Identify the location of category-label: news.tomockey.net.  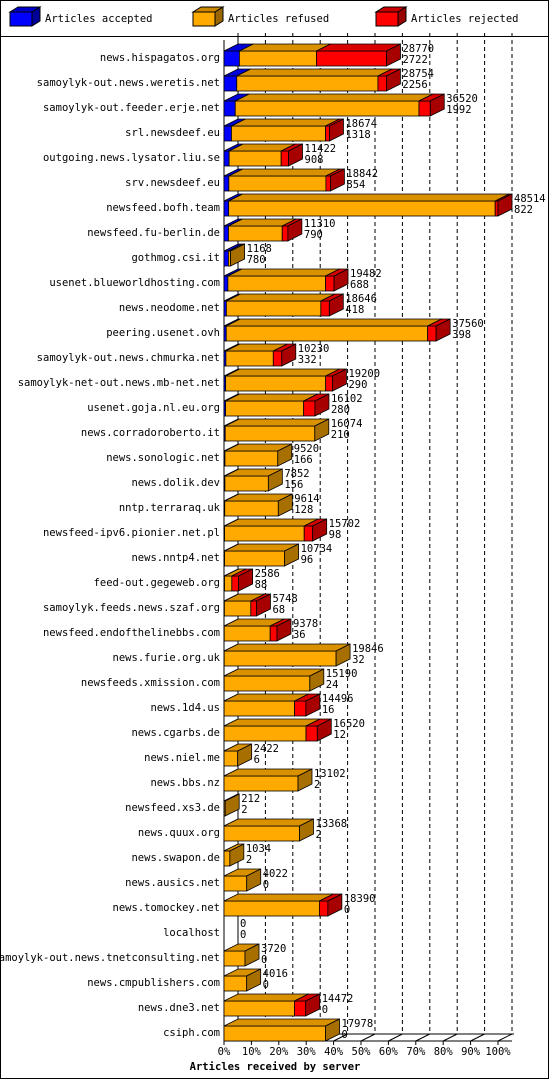
(166, 908).